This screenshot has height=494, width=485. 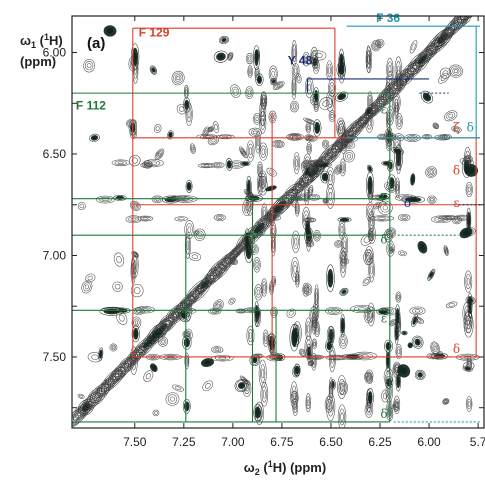 I want to click on y-tick-label: 6.00, so click(x=55, y=53).